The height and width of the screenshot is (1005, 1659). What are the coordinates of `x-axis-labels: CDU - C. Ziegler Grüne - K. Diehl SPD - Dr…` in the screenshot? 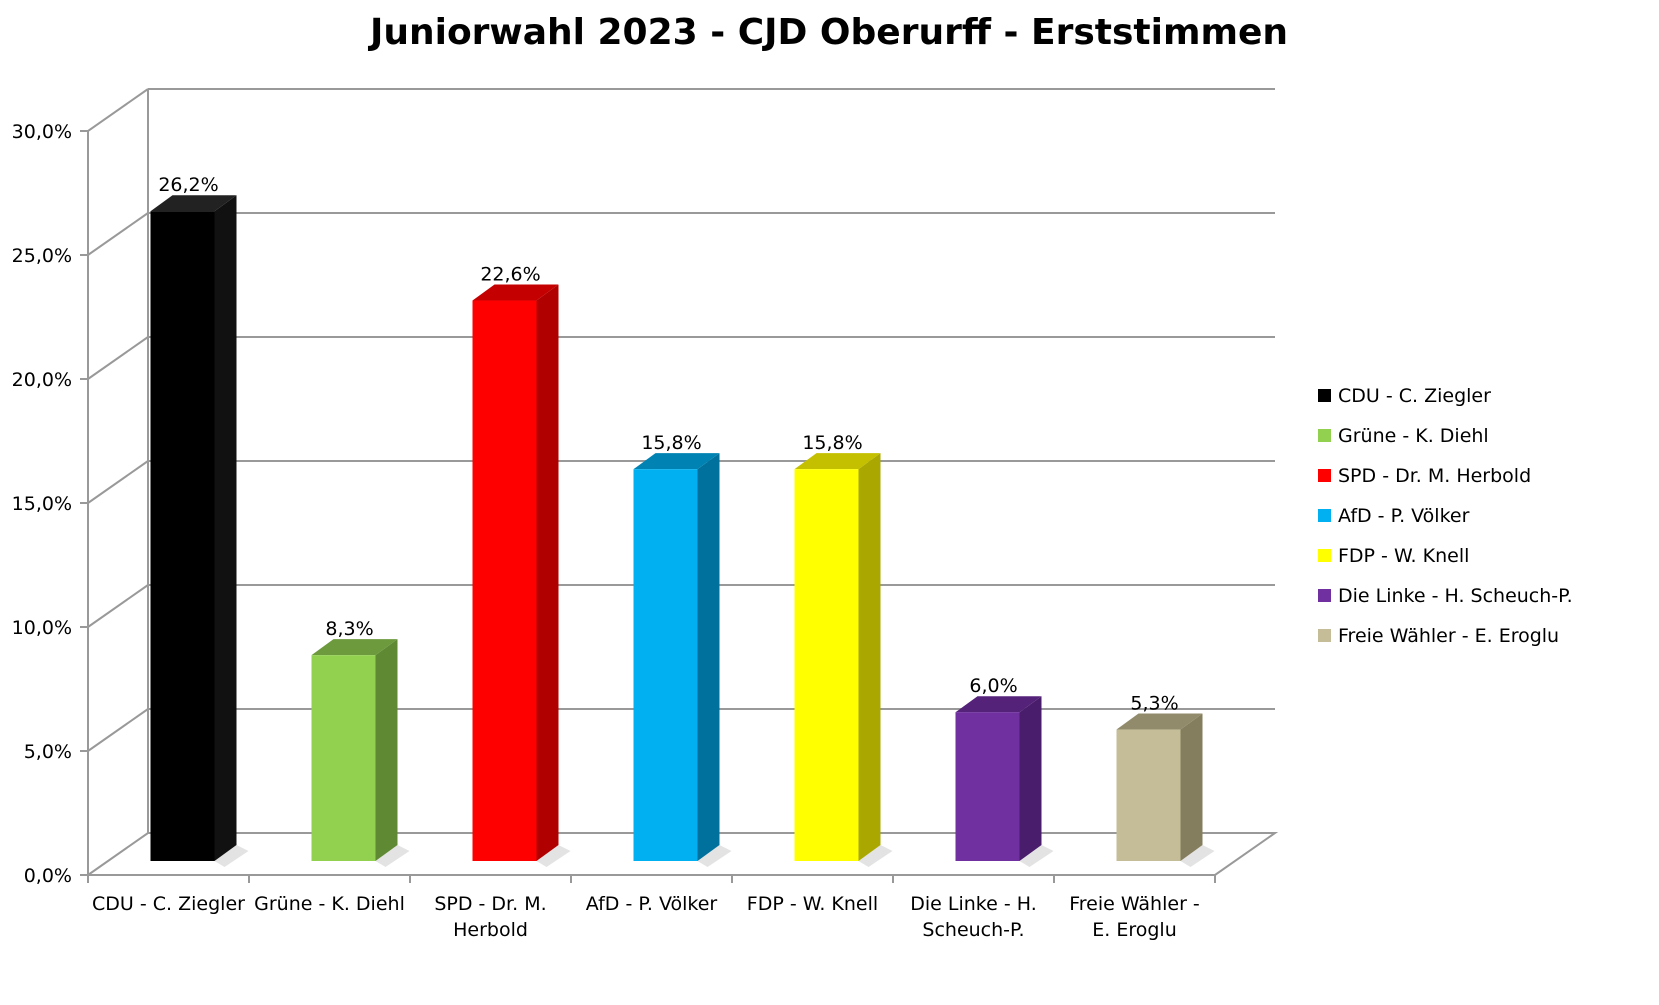 It's located at (651, 908).